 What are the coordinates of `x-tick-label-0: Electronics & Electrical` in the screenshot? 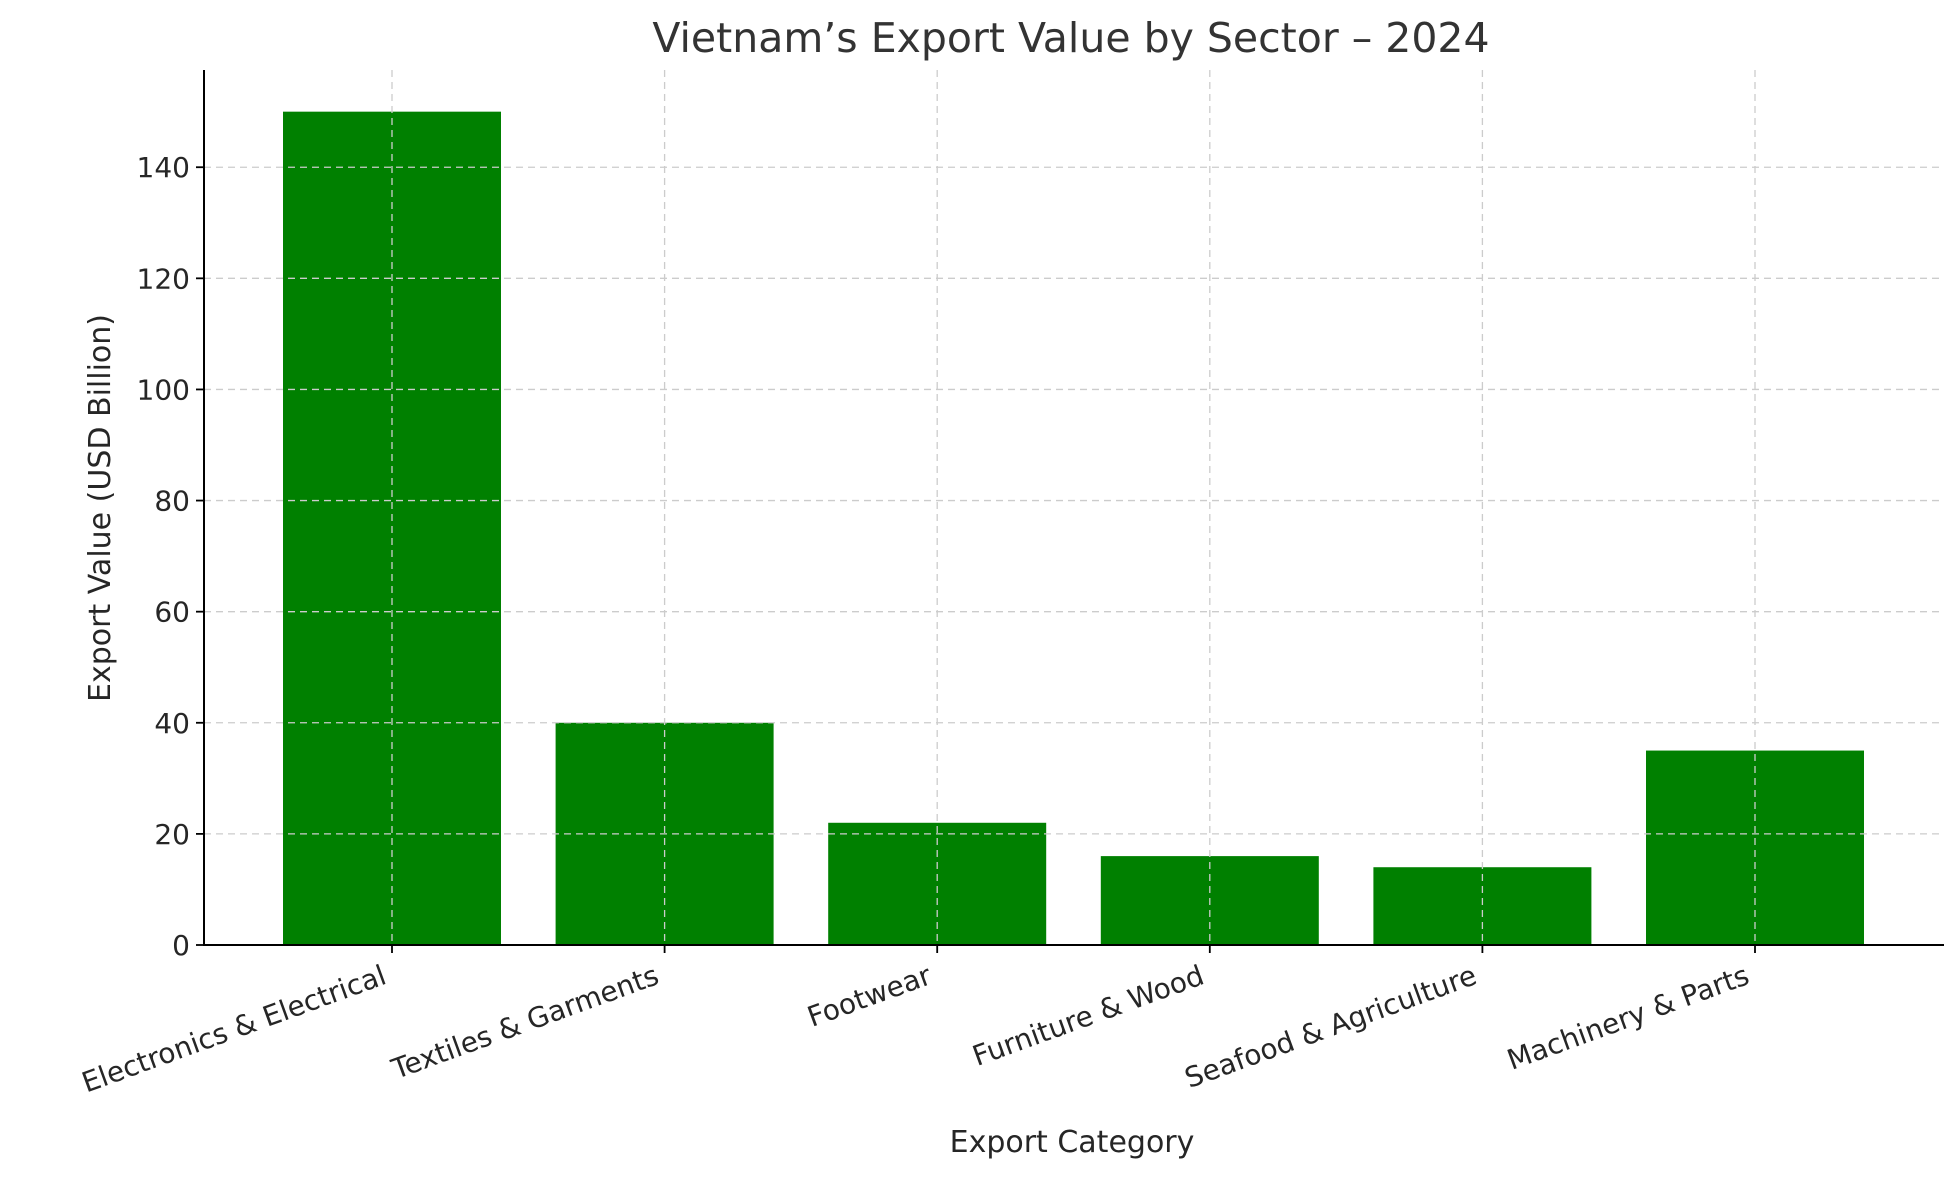 It's located at (234, 1029).